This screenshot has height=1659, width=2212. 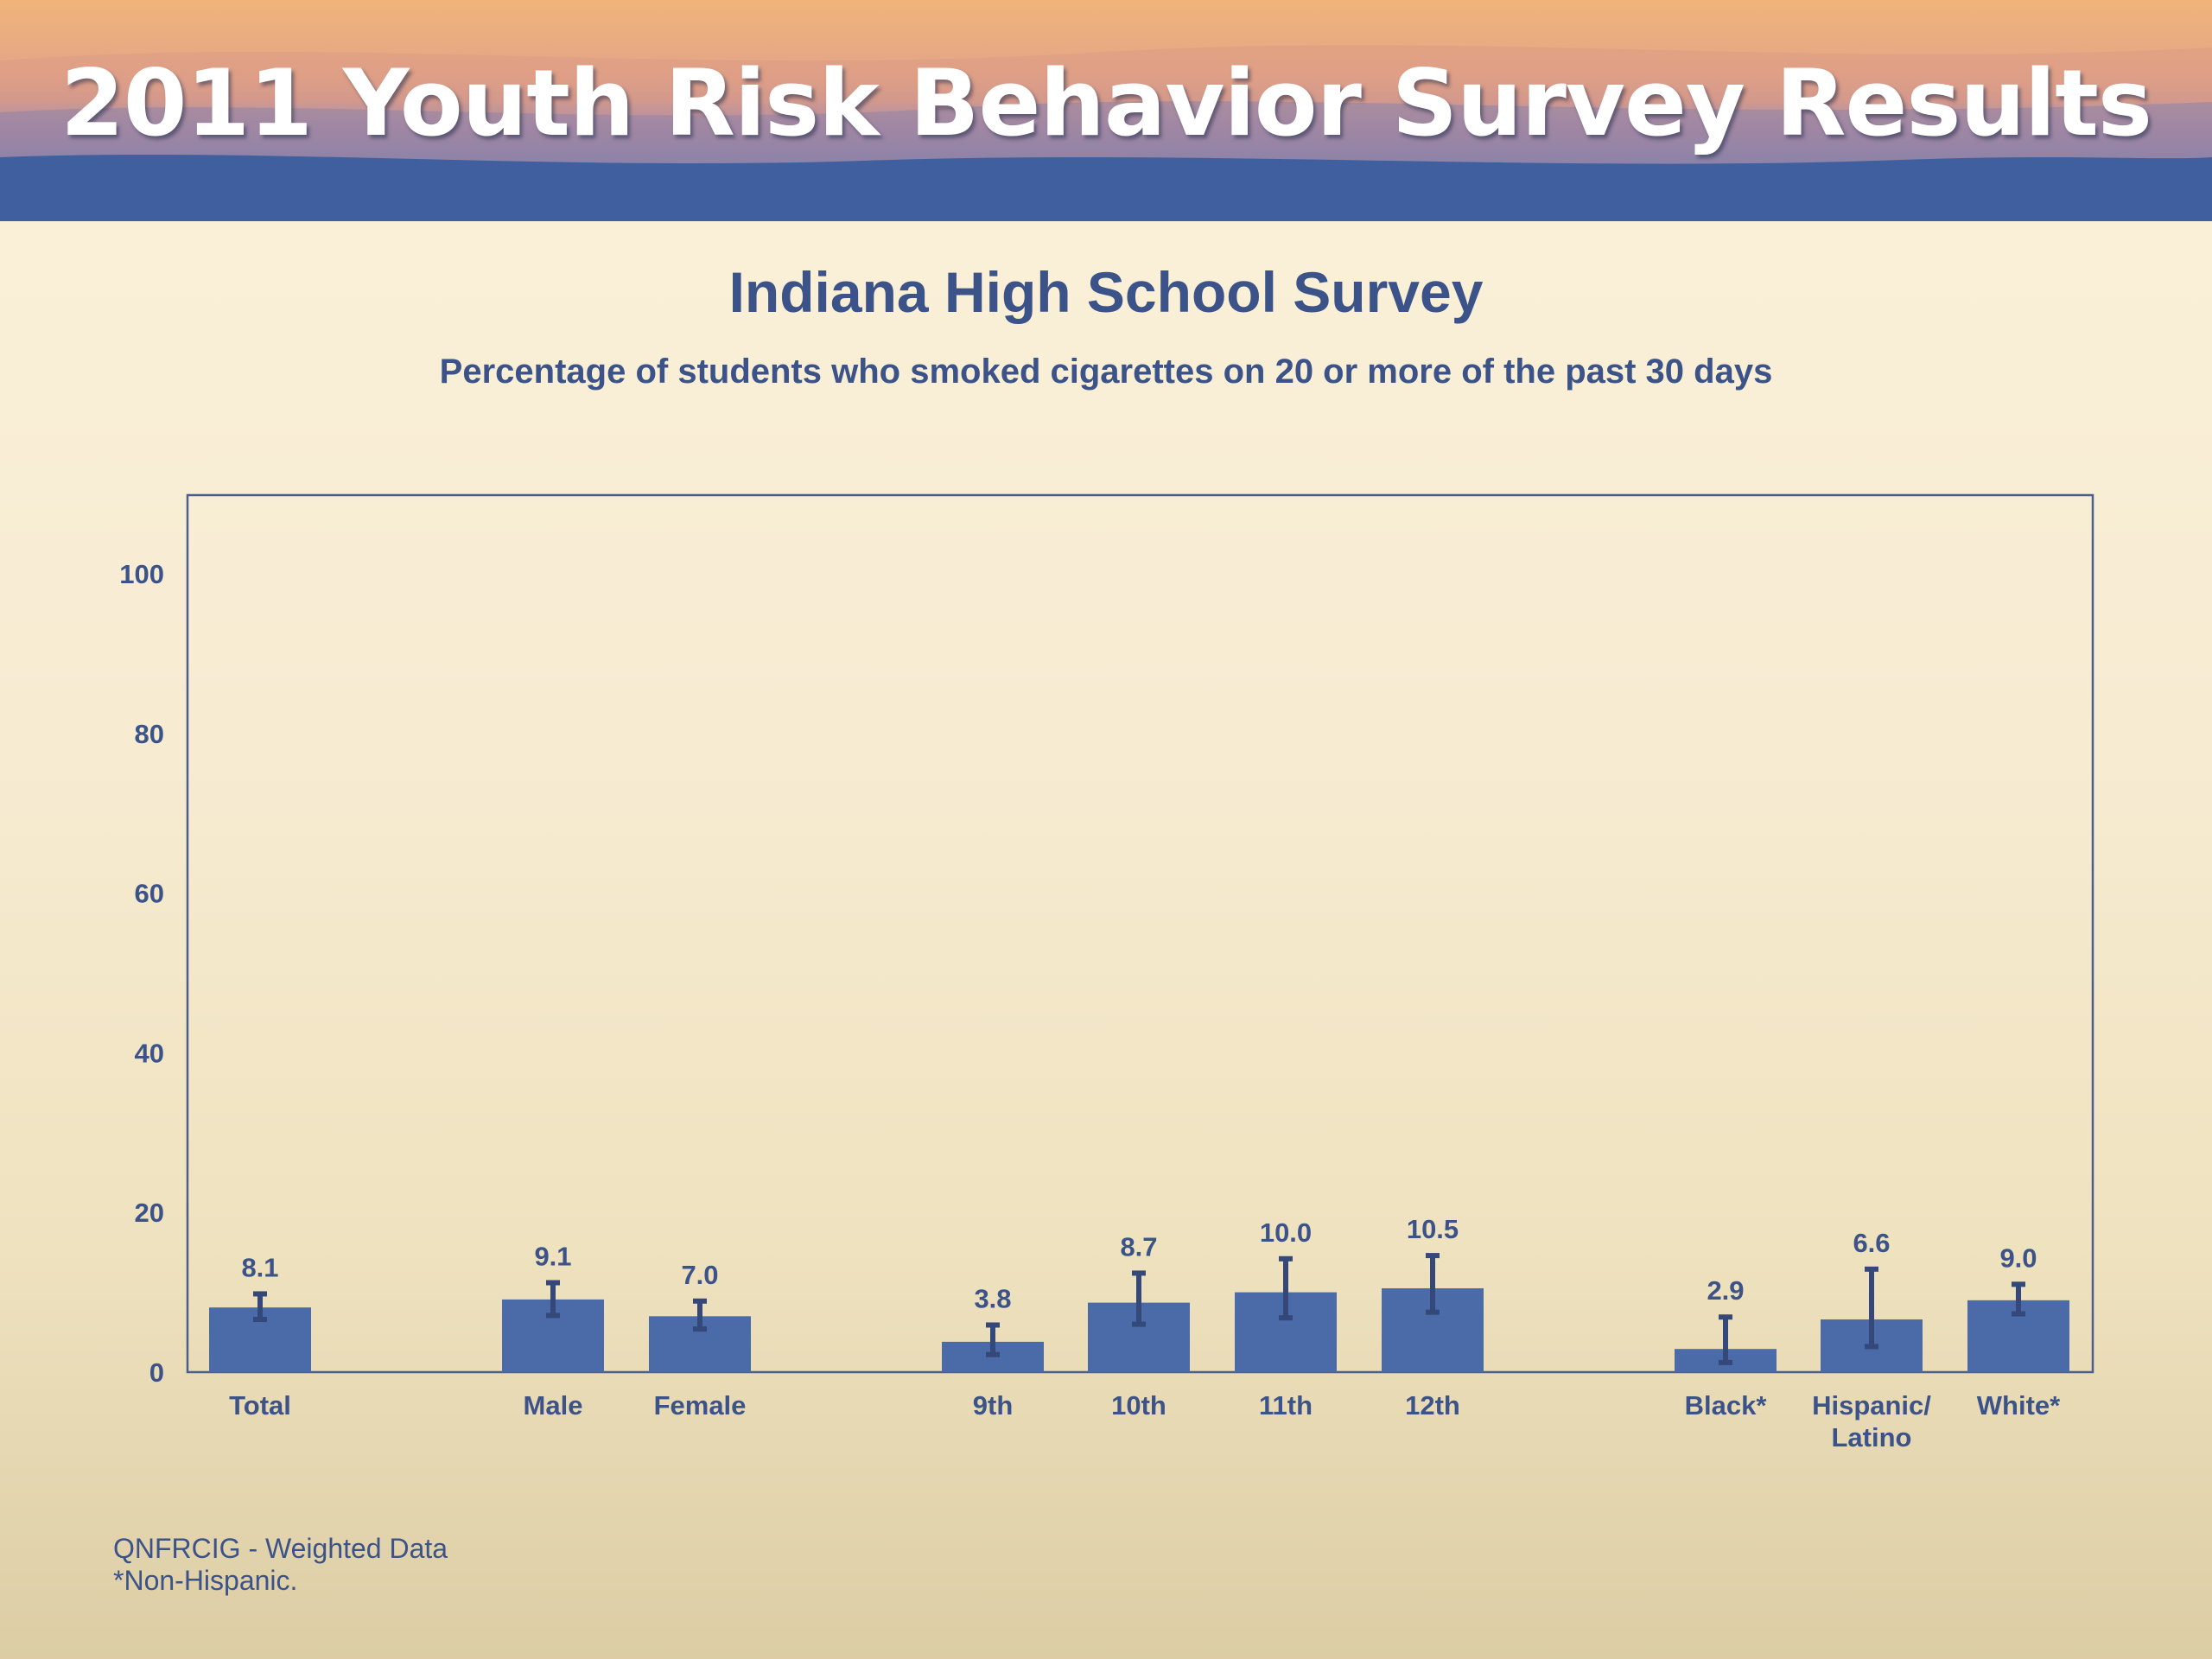 I want to click on data-label: 10.0, so click(x=1286, y=1232).